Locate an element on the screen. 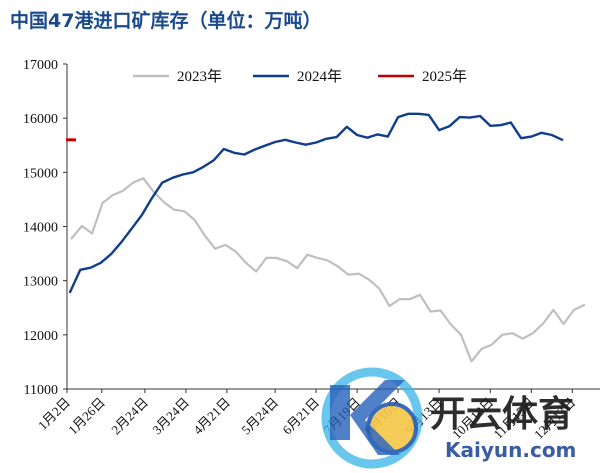 The width and height of the screenshot is (604, 473). x-tick-label: 4月21日 is located at coordinates (211, 416).